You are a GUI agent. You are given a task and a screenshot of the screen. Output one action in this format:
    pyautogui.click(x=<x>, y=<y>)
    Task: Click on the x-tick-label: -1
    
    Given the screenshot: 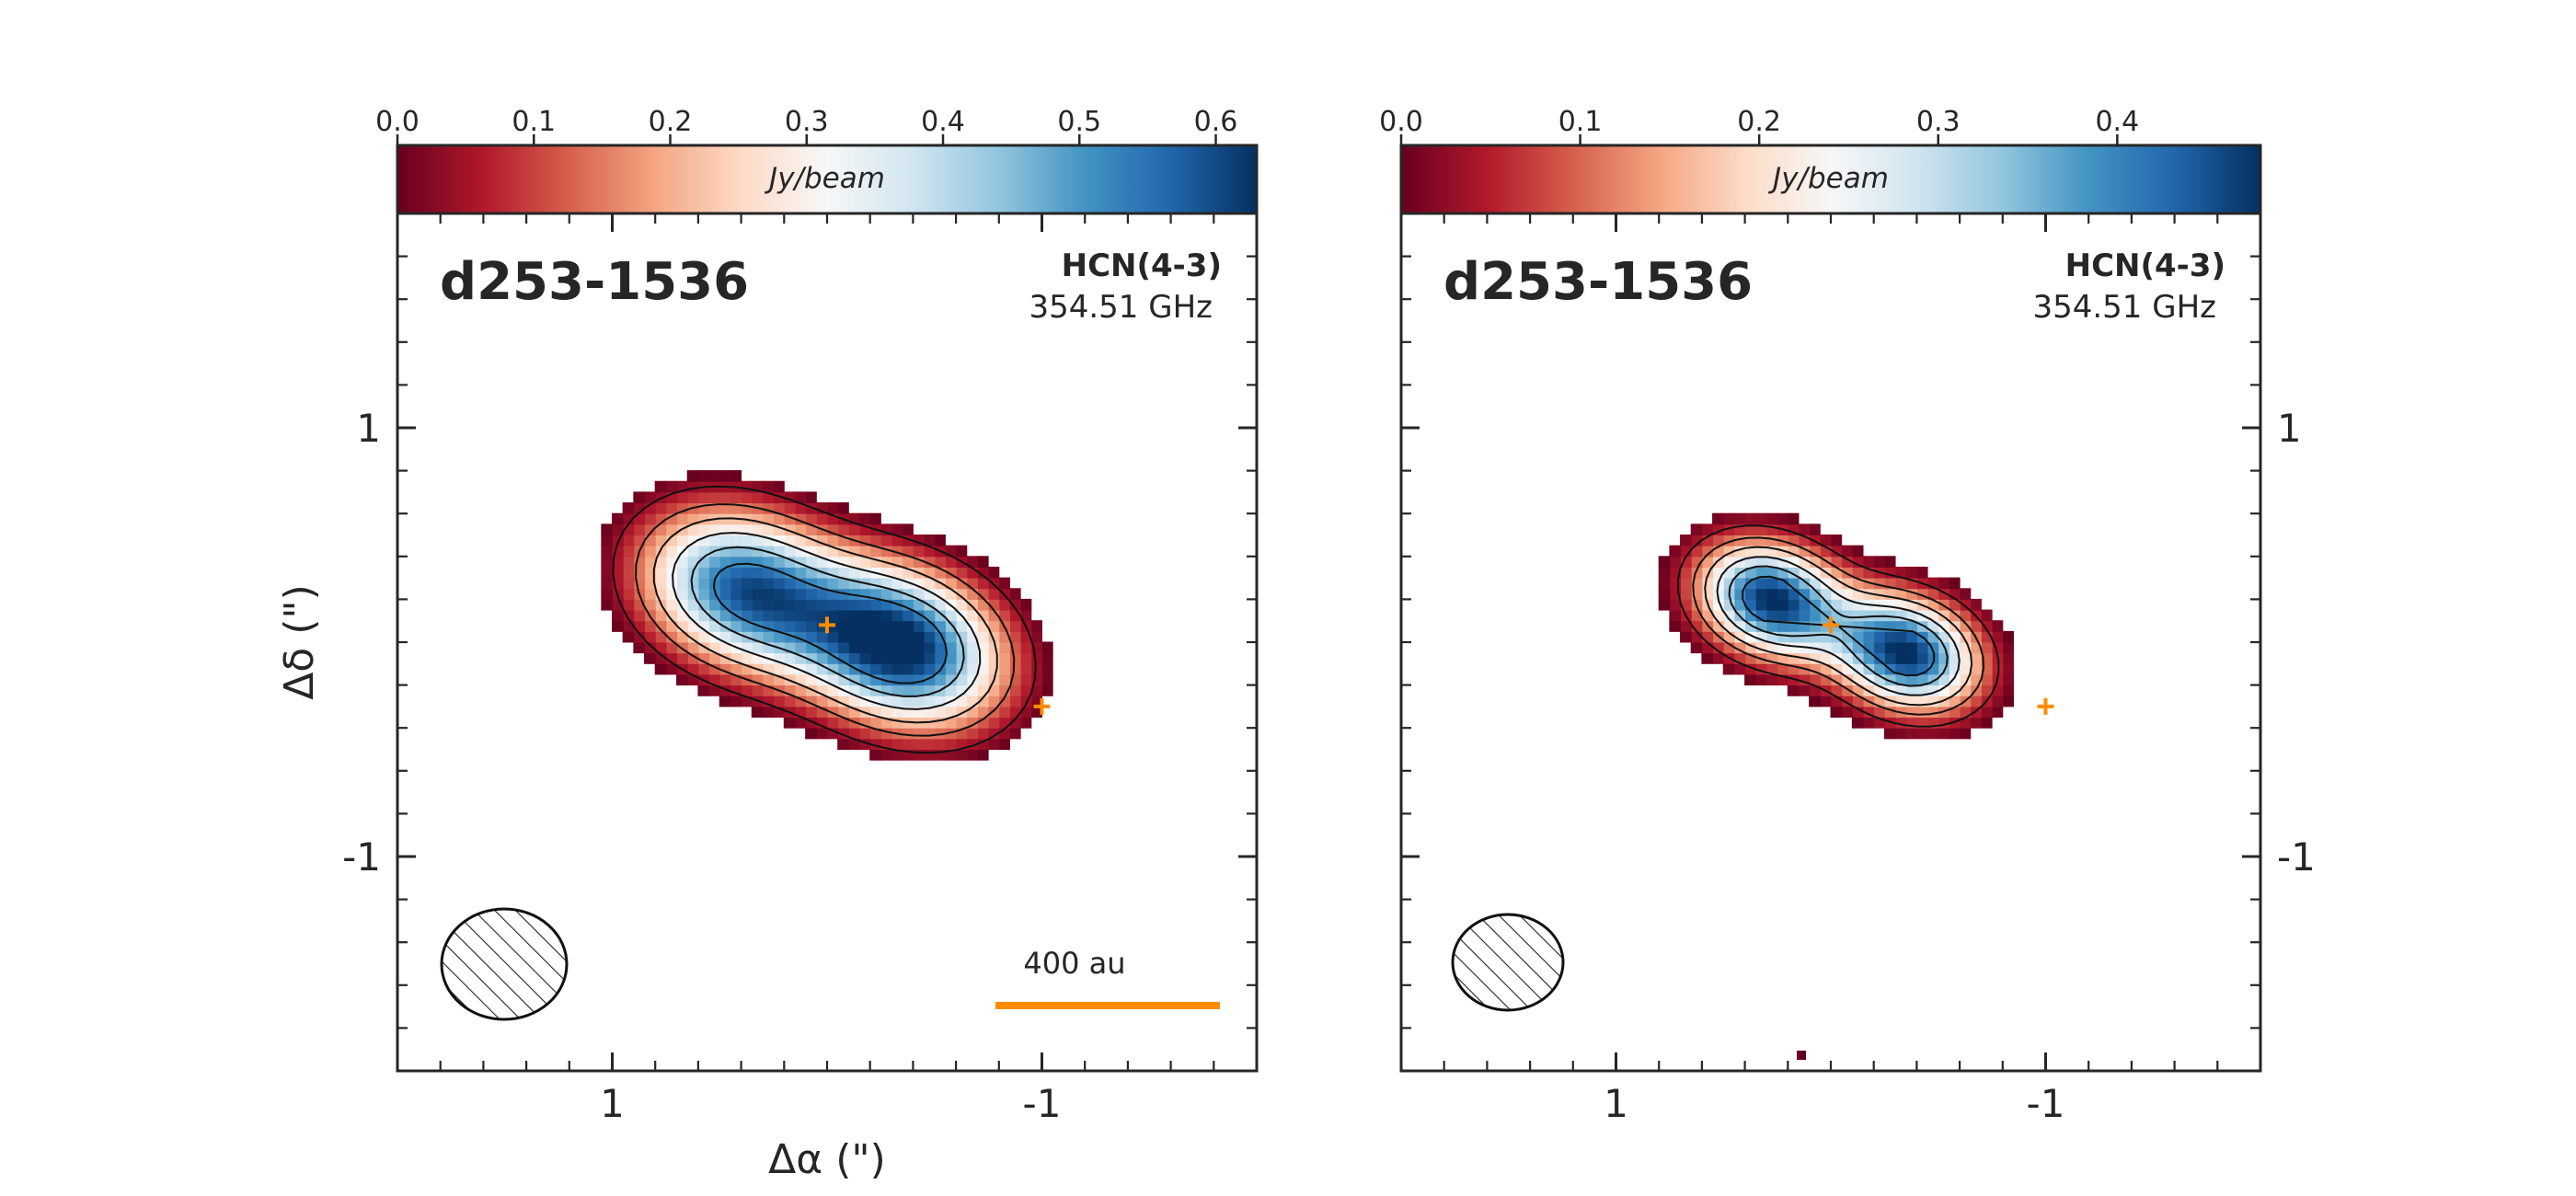 What is the action you would take?
    pyautogui.click(x=2046, y=1103)
    